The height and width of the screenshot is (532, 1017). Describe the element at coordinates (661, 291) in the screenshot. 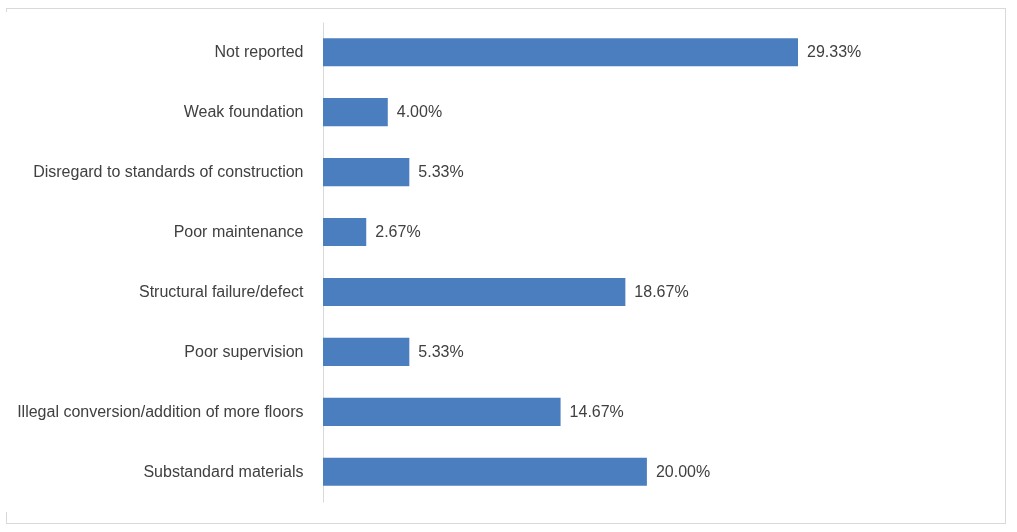

I see `data-label: 18.67%` at that location.